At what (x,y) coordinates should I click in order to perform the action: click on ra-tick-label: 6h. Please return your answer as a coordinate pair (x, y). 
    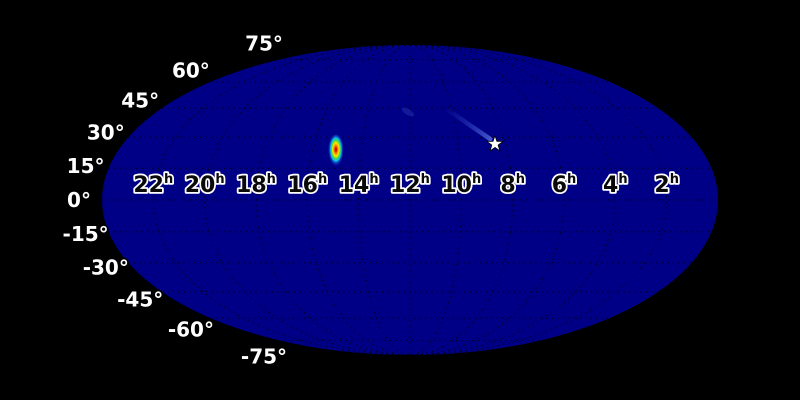
    Looking at the image, I should click on (564, 185).